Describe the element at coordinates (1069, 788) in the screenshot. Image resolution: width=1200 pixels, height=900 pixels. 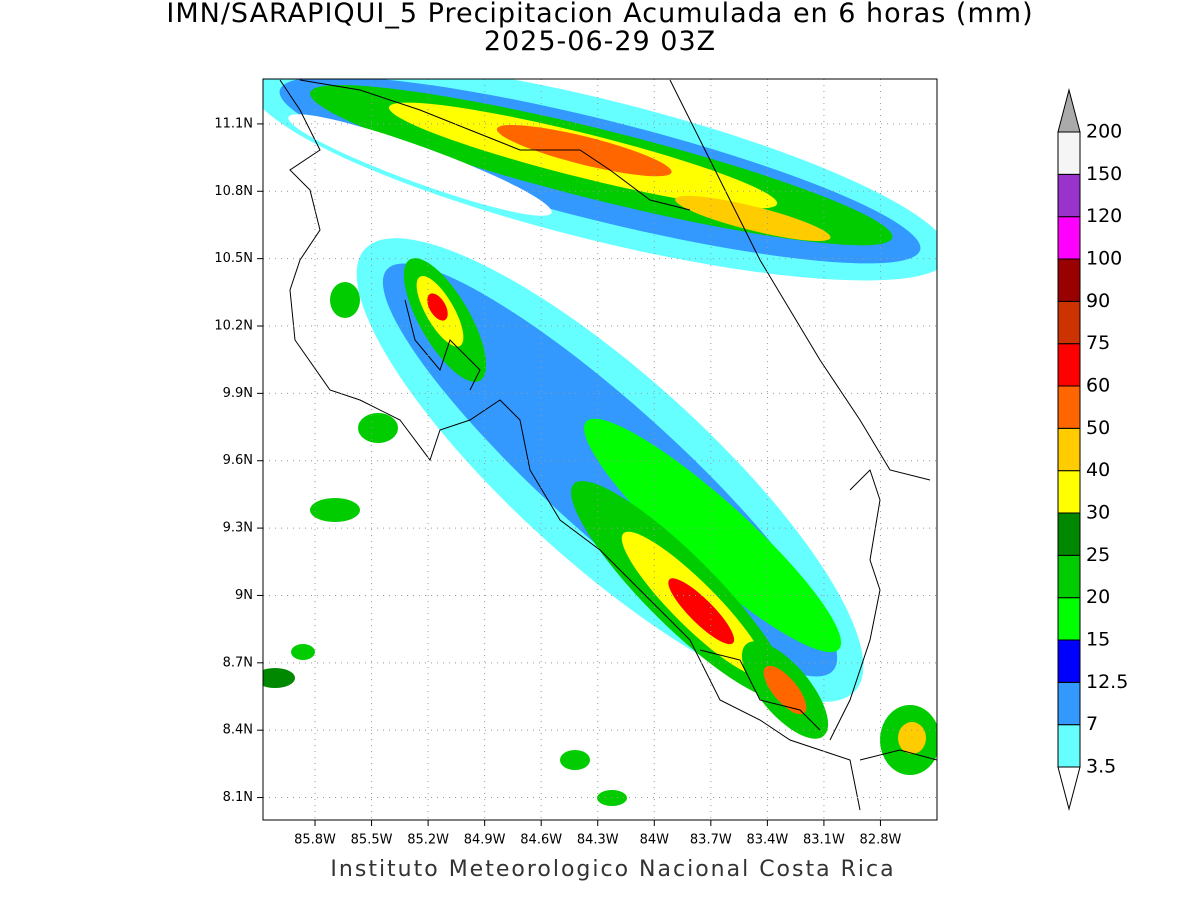
I see `colorbar-under` at that location.